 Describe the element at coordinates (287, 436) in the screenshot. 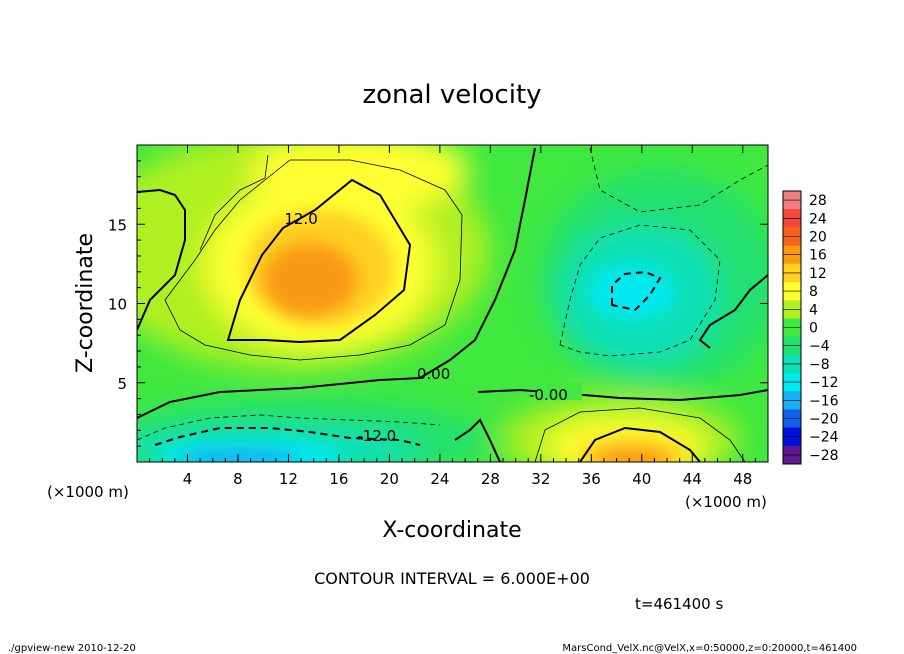

I see `contour-neg12-bottom` at that location.